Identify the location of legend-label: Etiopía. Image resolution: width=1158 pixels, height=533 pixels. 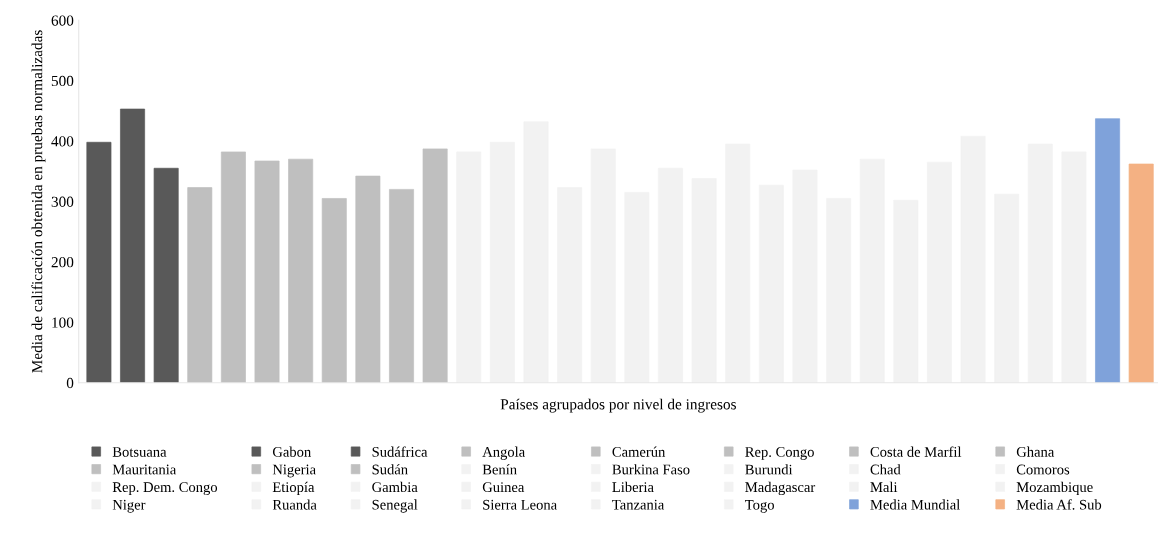
(293, 488).